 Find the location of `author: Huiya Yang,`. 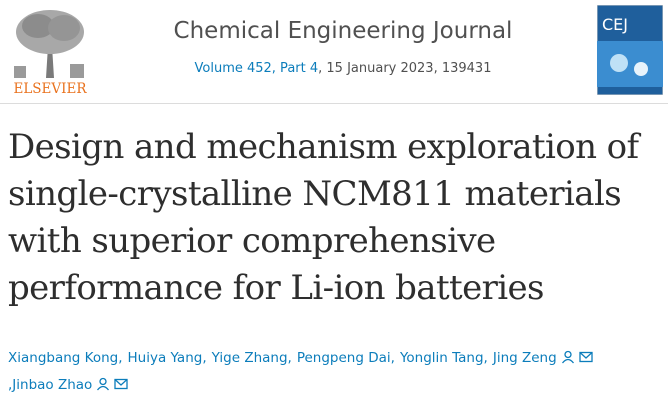

author: Huiya Yang, is located at coordinates (170, 358).